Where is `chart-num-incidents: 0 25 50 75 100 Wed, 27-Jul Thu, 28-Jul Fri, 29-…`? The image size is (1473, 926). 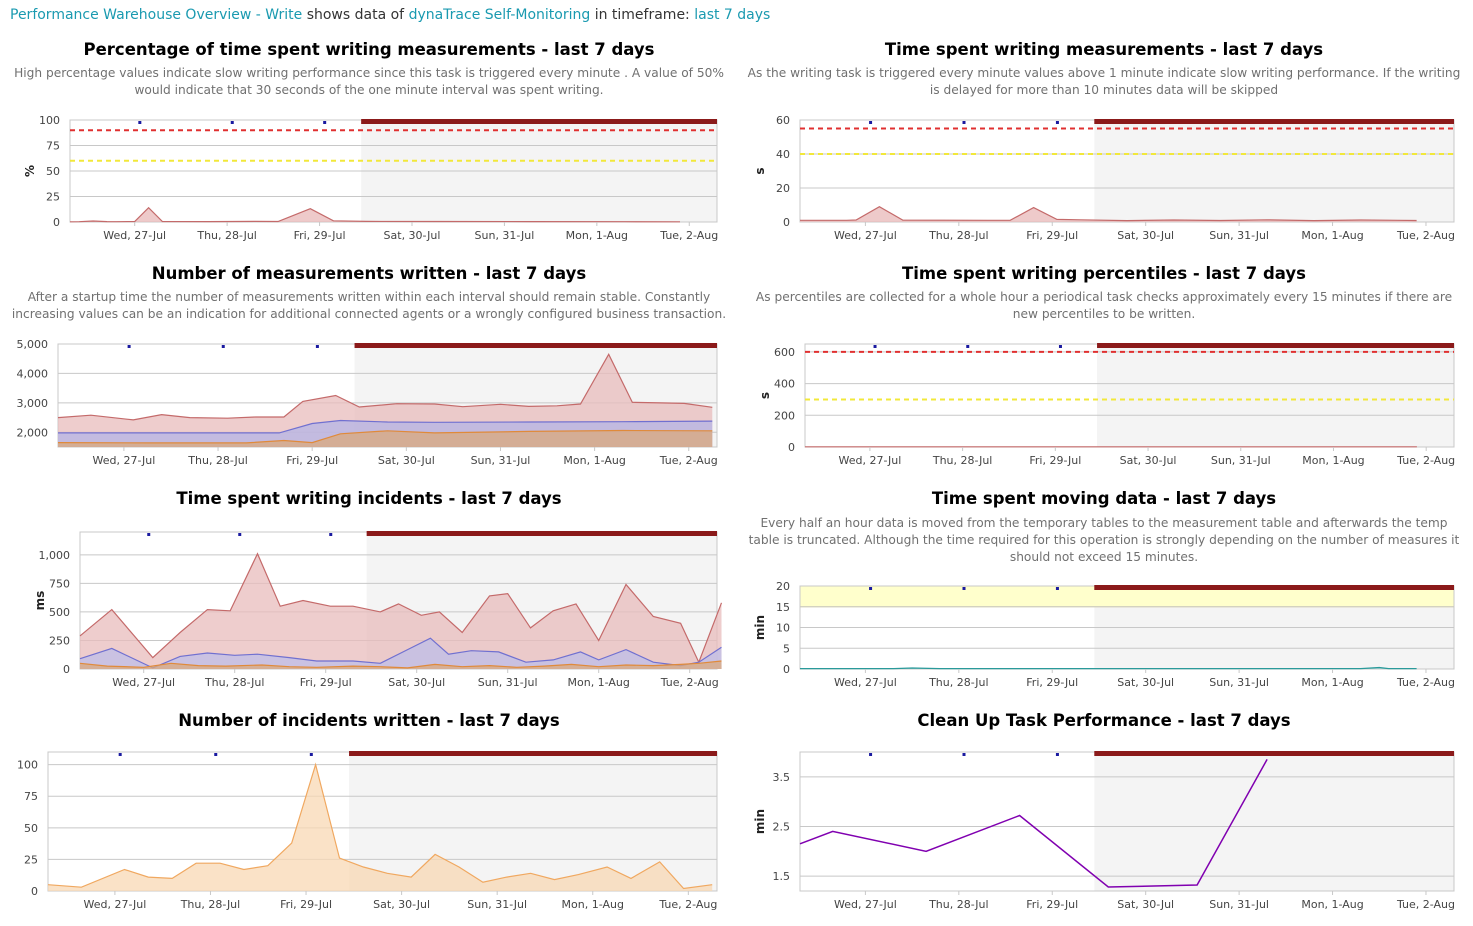
chart-num-incidents: 0 25 50 75 100 Wed, 27-Jul Thu, 28-Jul Fri, 29-… is located at coordinates (369, 817).